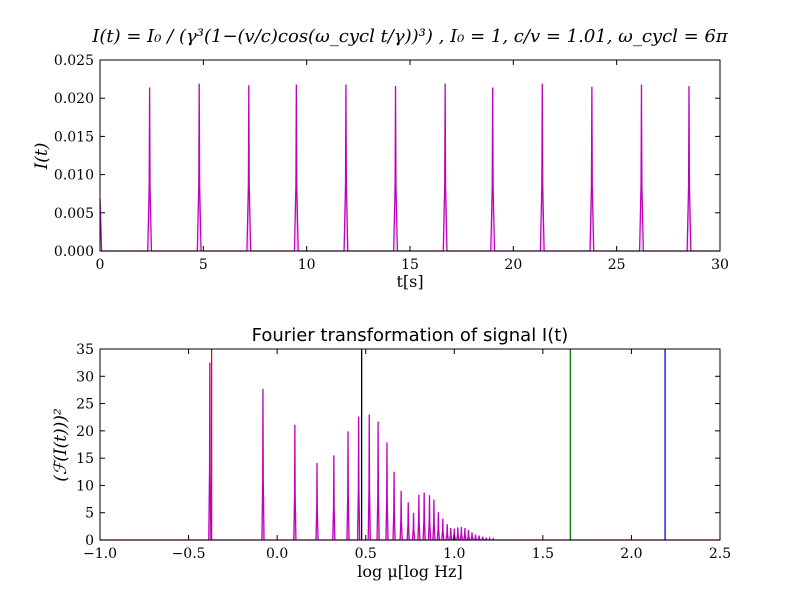 This screenshot has height=600, width=800. What do you see at coordinates (85, 377) in the screenshot?
I see `fourier-y-tick-label: 30` at bounding box center [85, 377].